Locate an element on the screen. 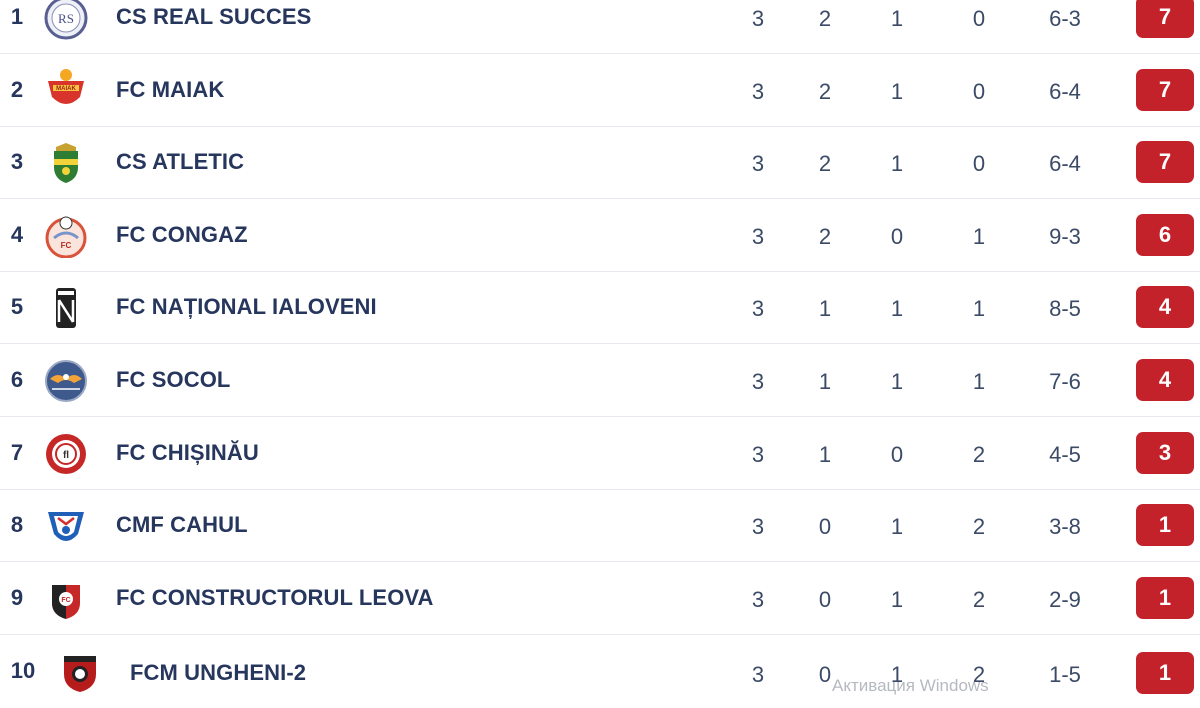 This screenshot has height=708, width=1200. team-name: CS REAL SUCCES is located at coordinates (214, 16).